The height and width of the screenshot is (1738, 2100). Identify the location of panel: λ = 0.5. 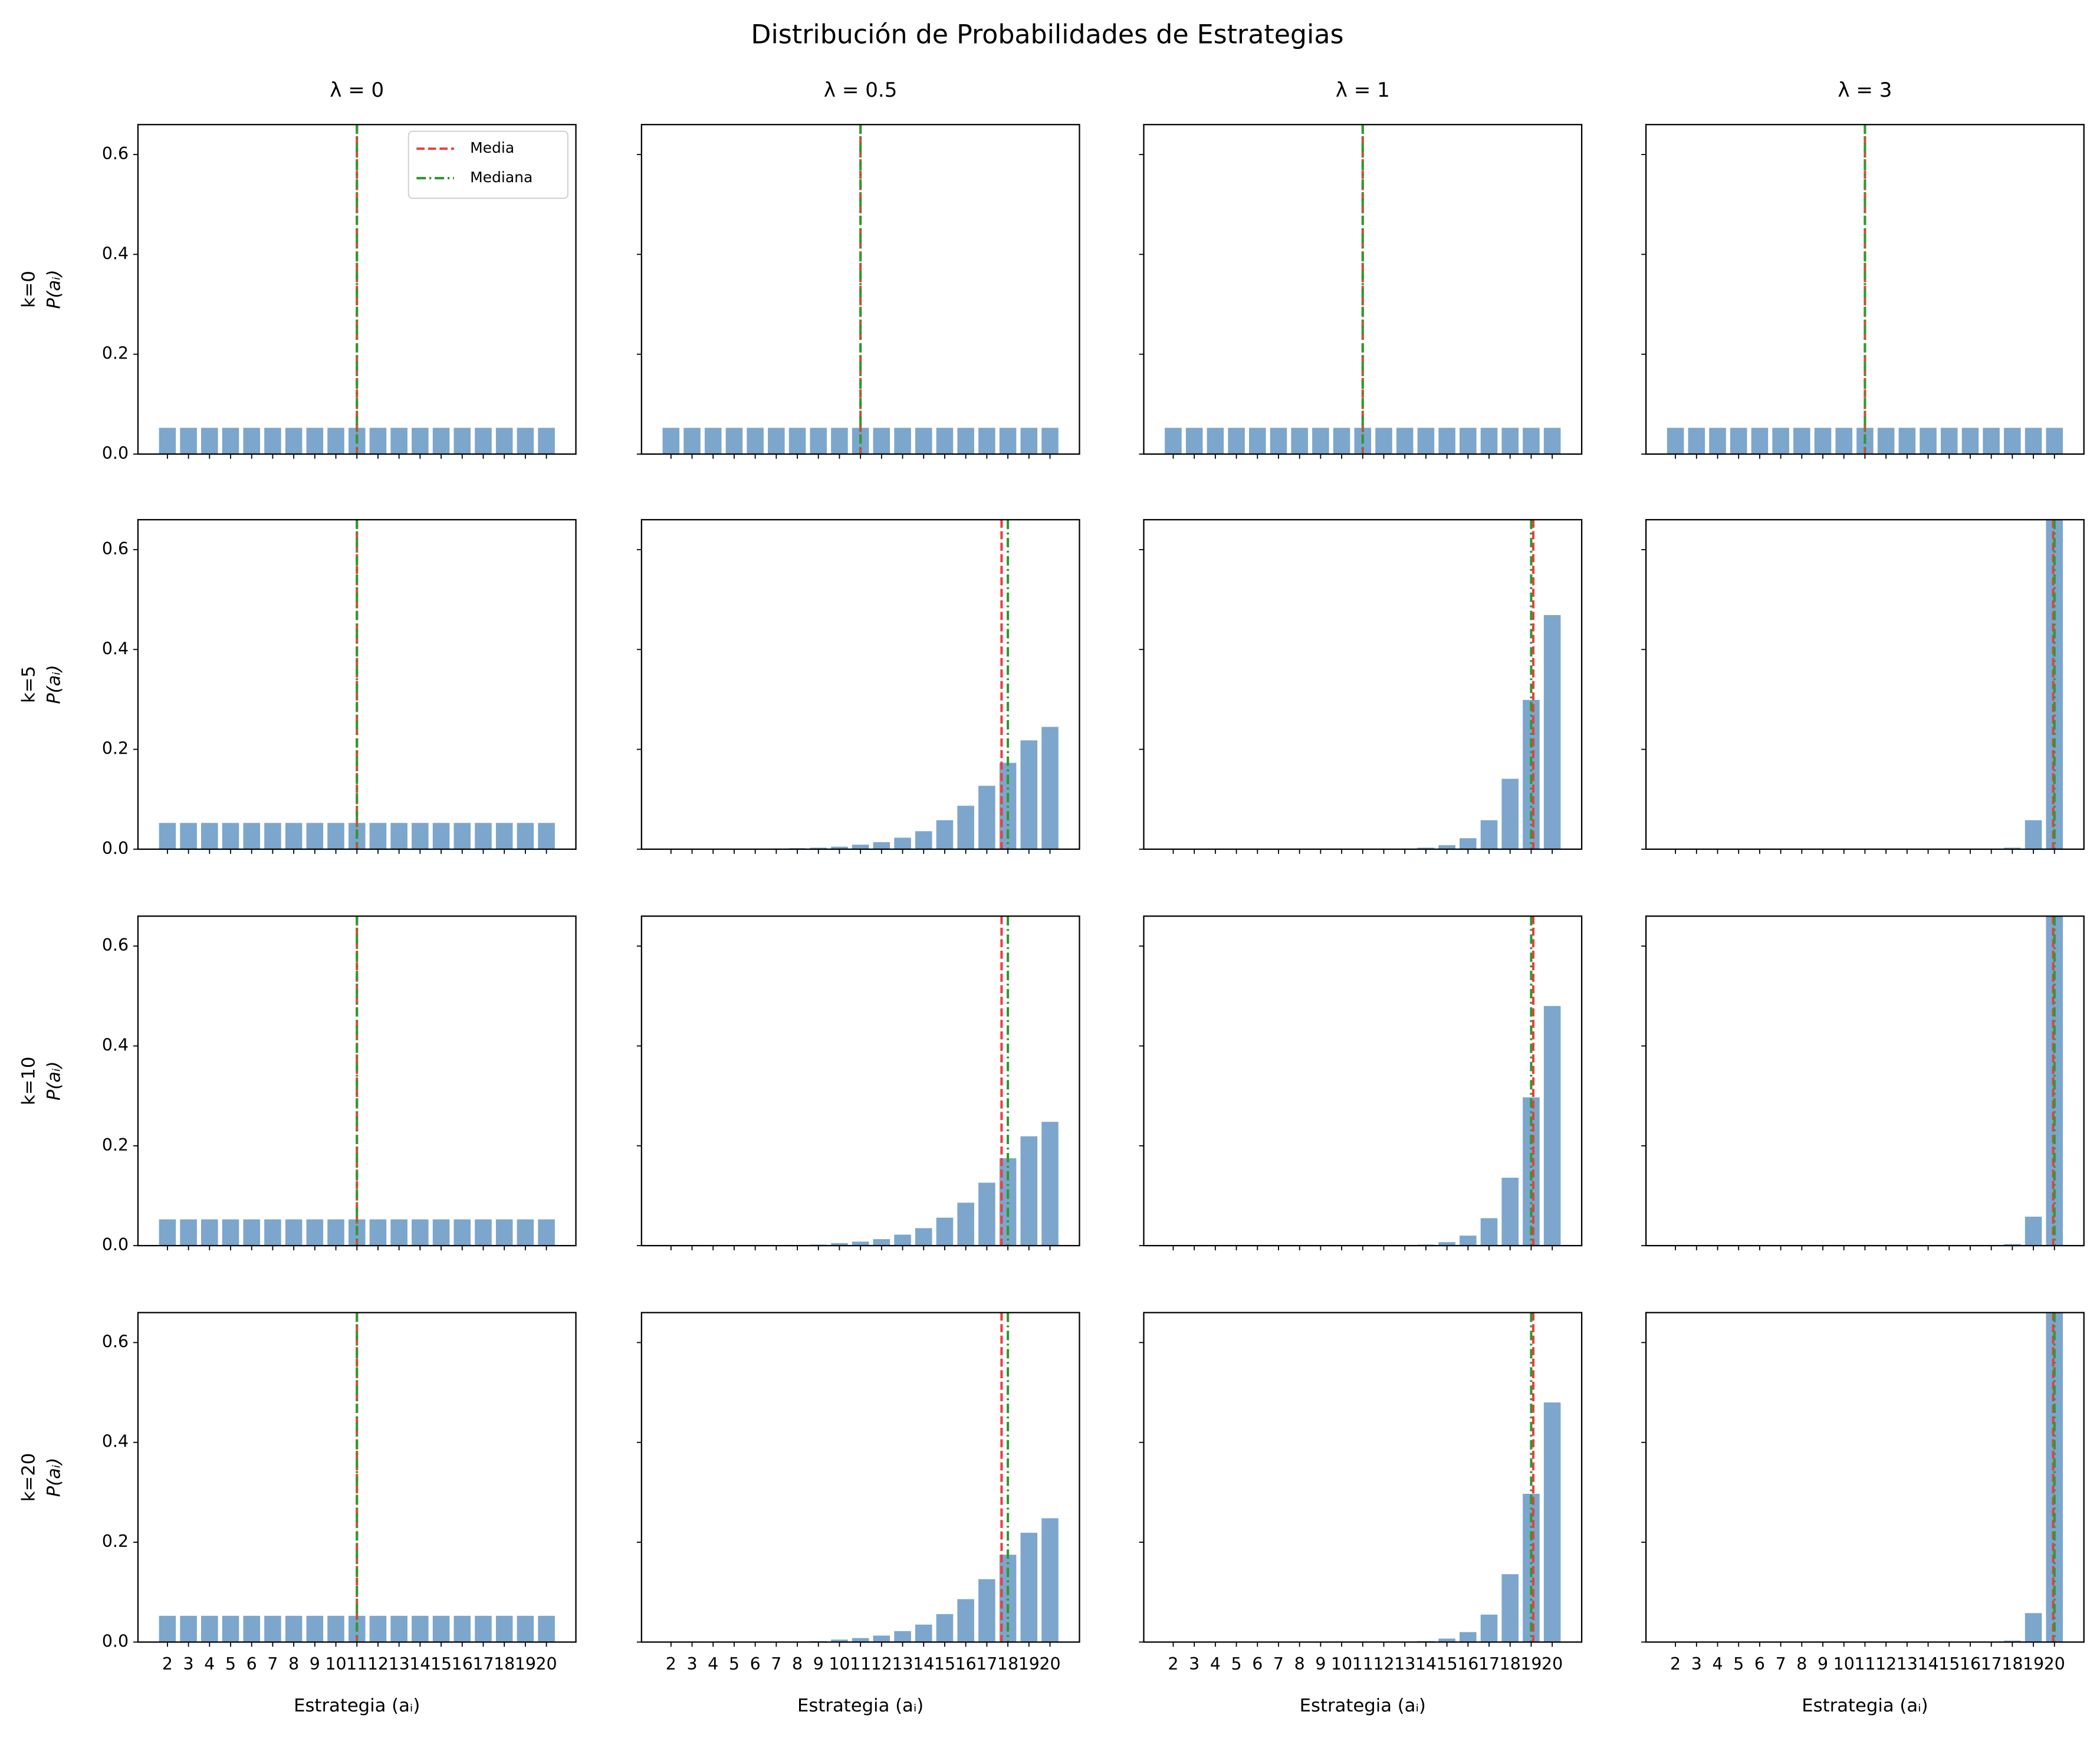
(858, 268).